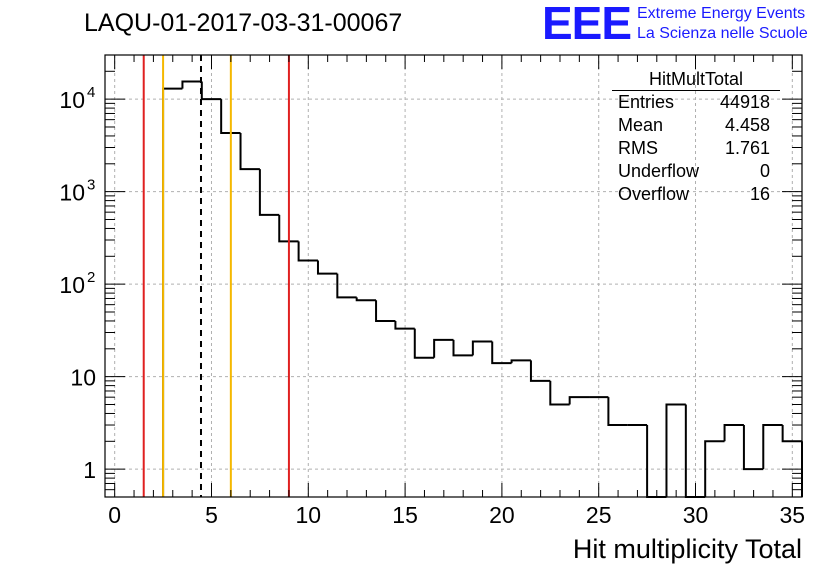  I want to click on x-tick-label: 0, so click(114, 515).